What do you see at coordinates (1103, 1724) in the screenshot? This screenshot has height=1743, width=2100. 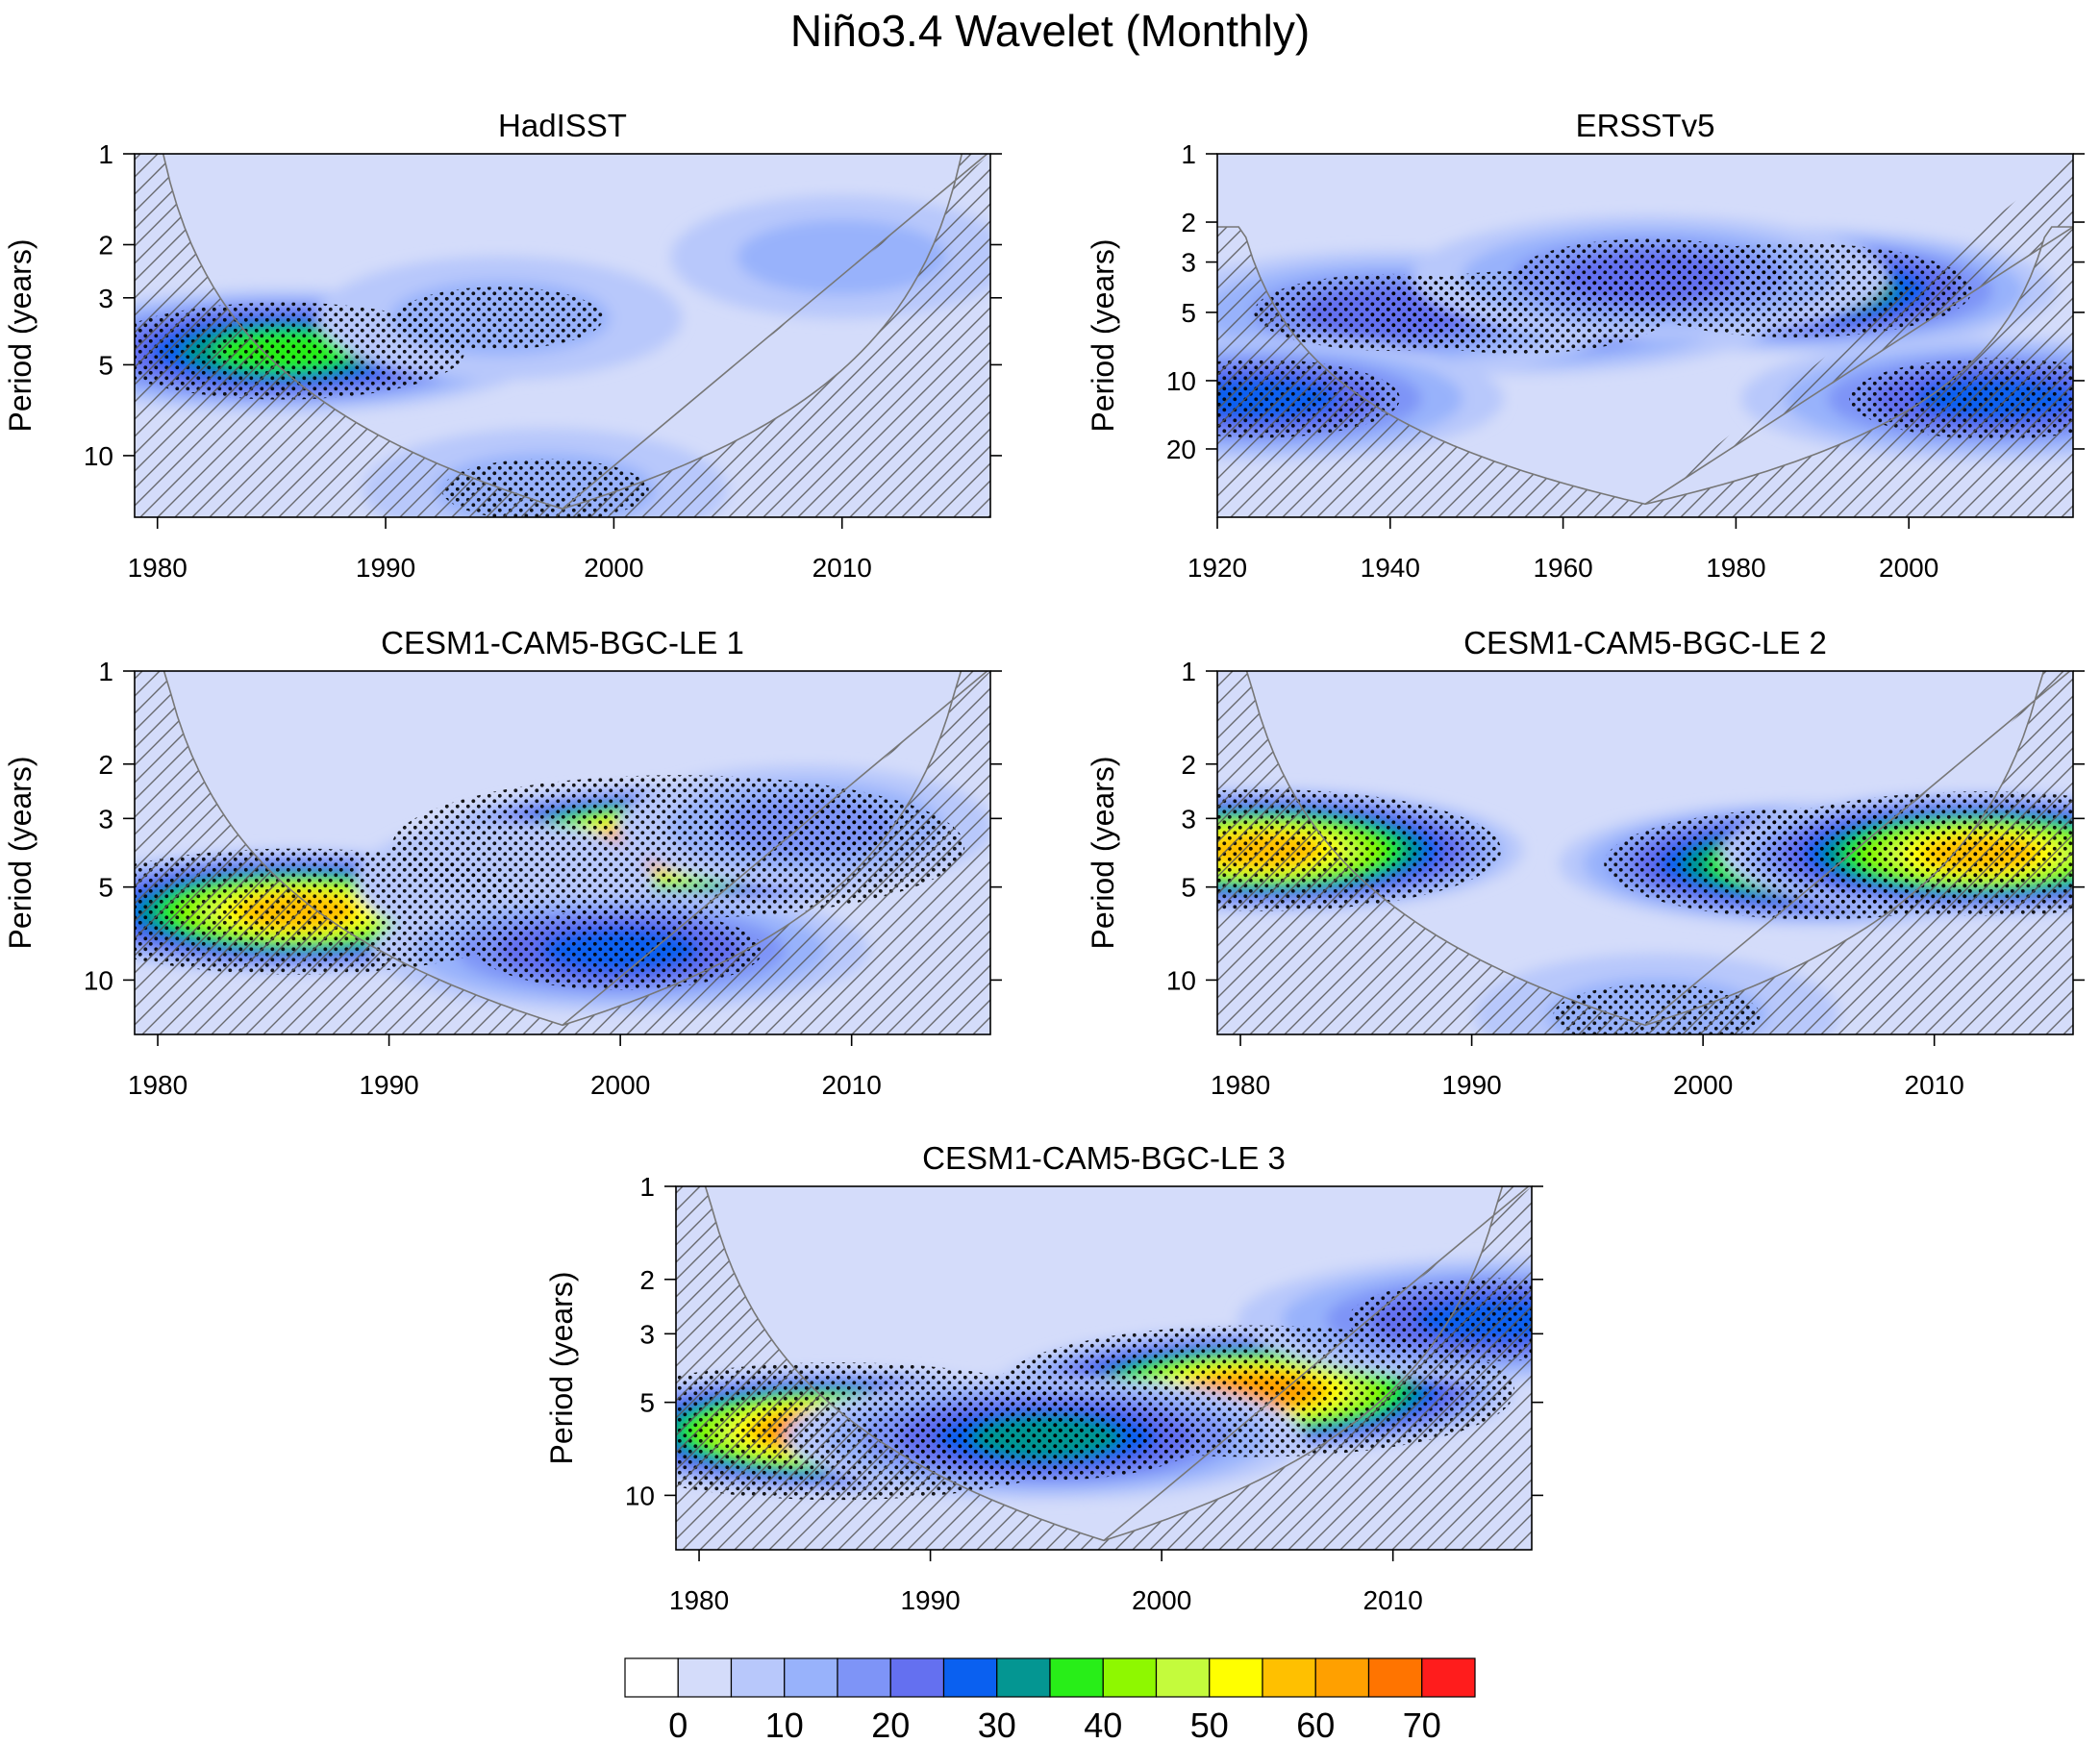 I see `colorbar-label: 40` at bounding box center [1103, 1724].